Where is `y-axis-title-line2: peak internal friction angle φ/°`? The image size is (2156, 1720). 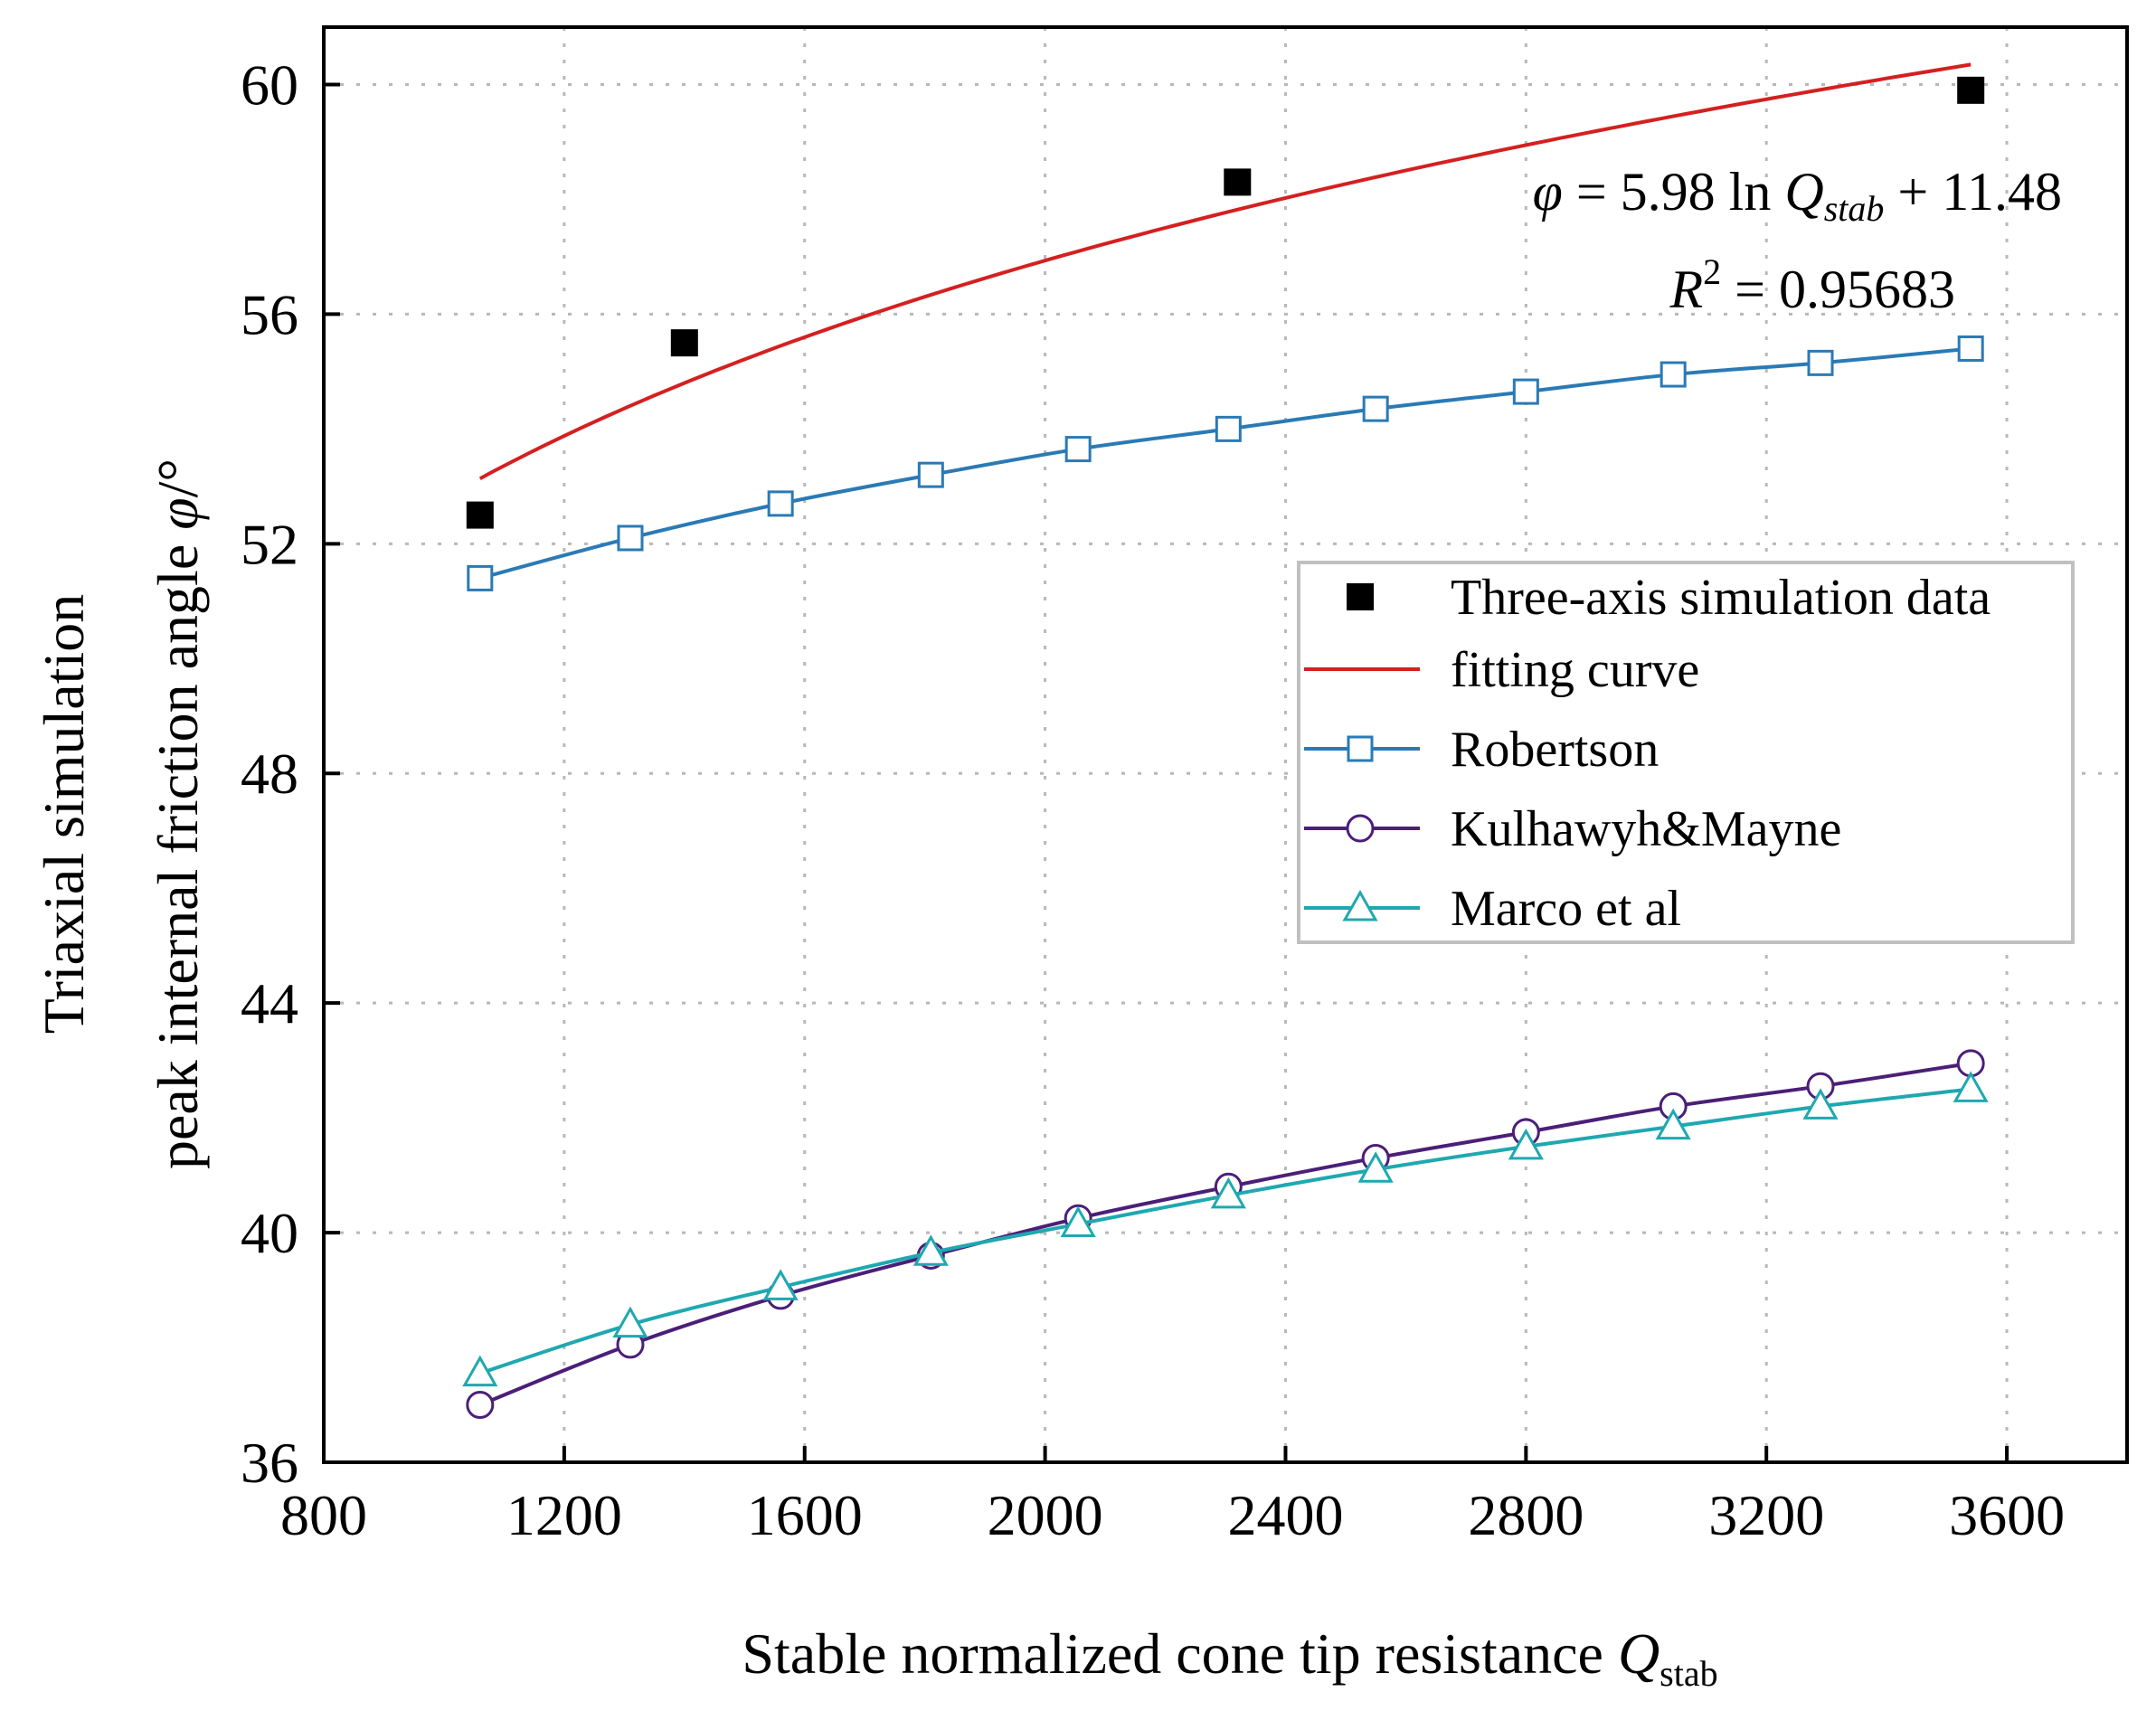 y-axis-title-line2: peak internal friction angle φ/° is located at coordinates (178, 814).